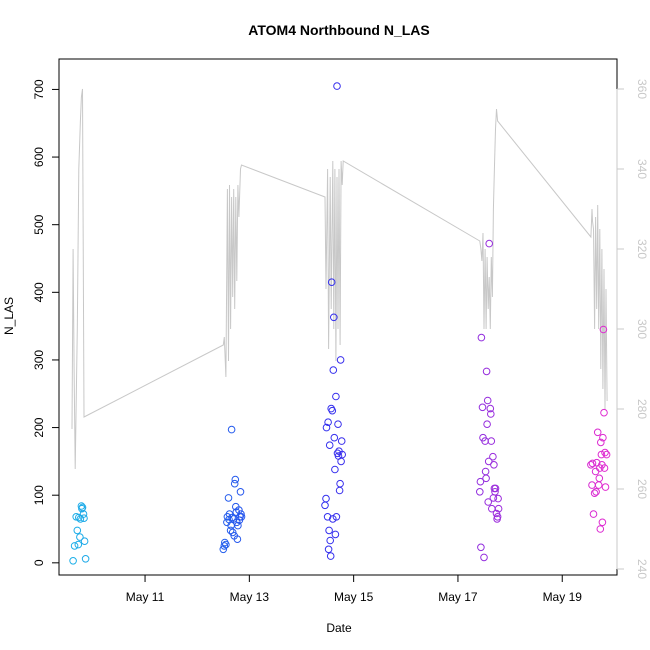  Describe the element at coordinates (39, 495) in the screenshot. I see `y-tick-label: 100` at that location.